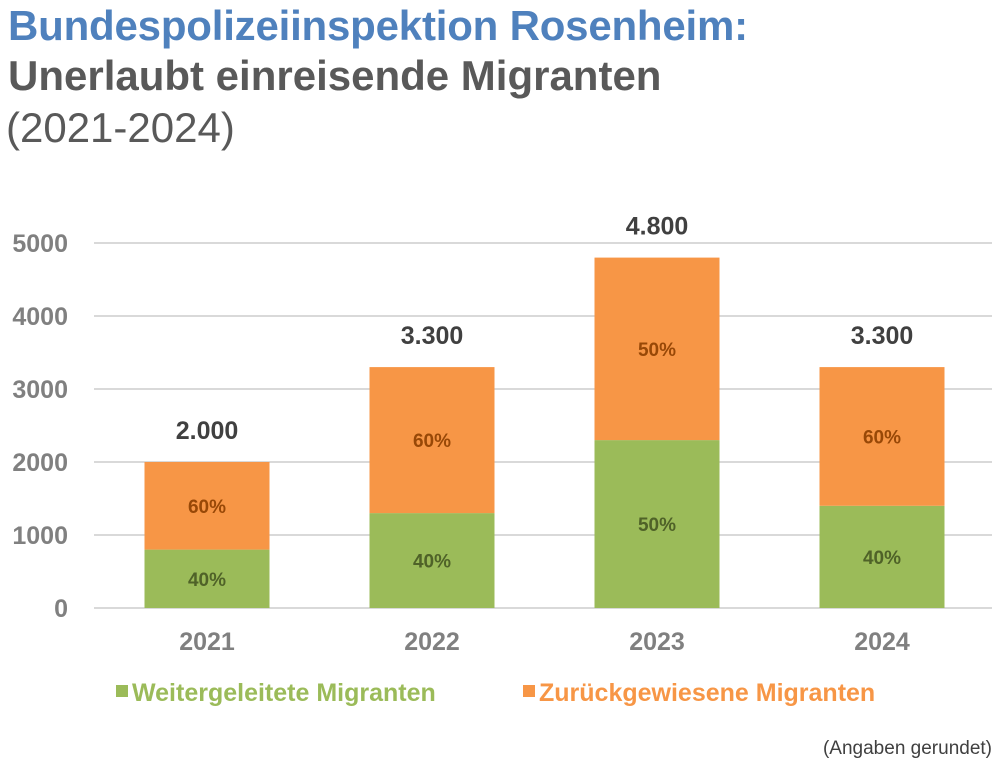 This screenshot has height=776, width=1002. What do you see at coordinates (284, 693) in the screenshot?
I see `legend-label: Weitergeleitete Migranten` at bounding box center [284, 693].